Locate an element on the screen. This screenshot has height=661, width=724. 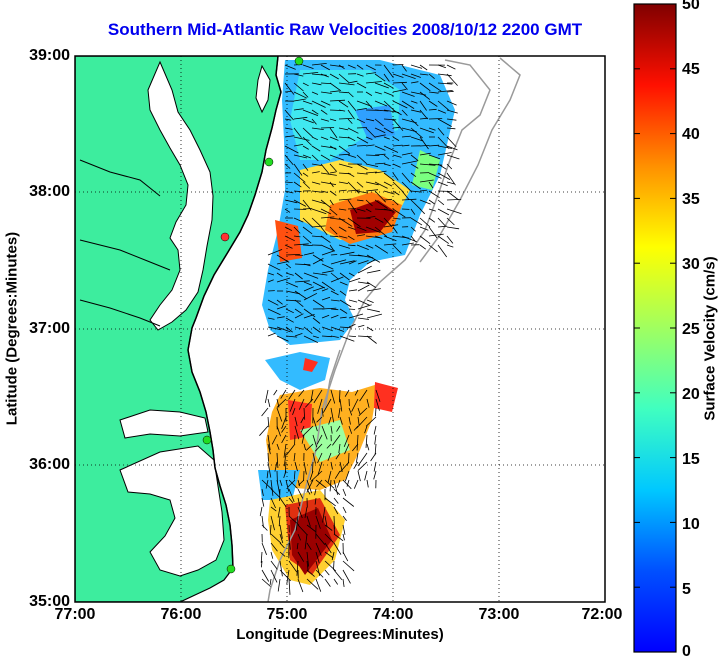
colorbar-tick-label: 30 is located at coordinates (691, 265).